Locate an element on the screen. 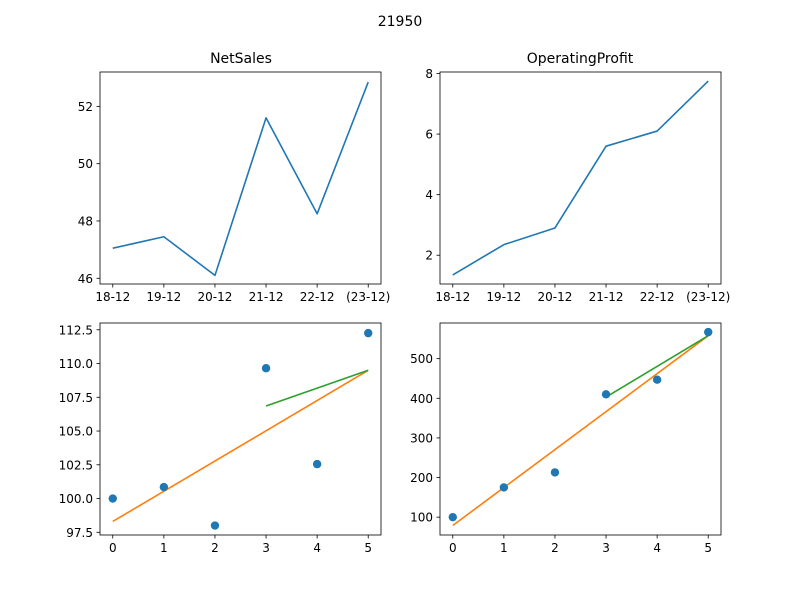 Image resolution: width=800 pixels, height=600 pixels. operatingprofit-xtick-label: 18-12 is located at coordinates (452, 297).